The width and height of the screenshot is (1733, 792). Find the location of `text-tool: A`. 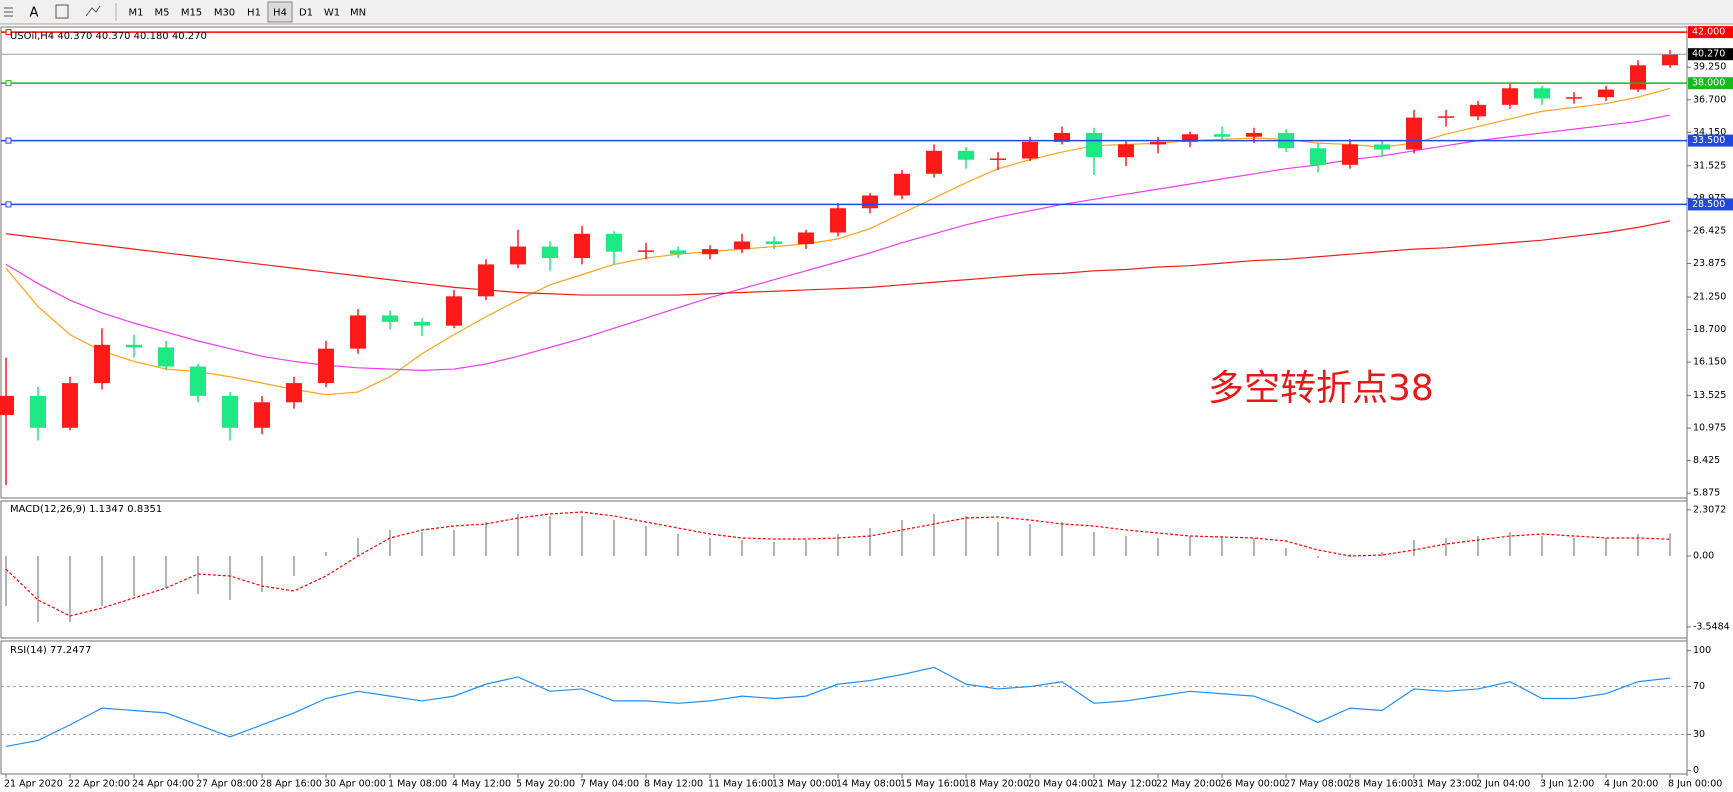

text-tool: A is located at coordinates (34, 13).